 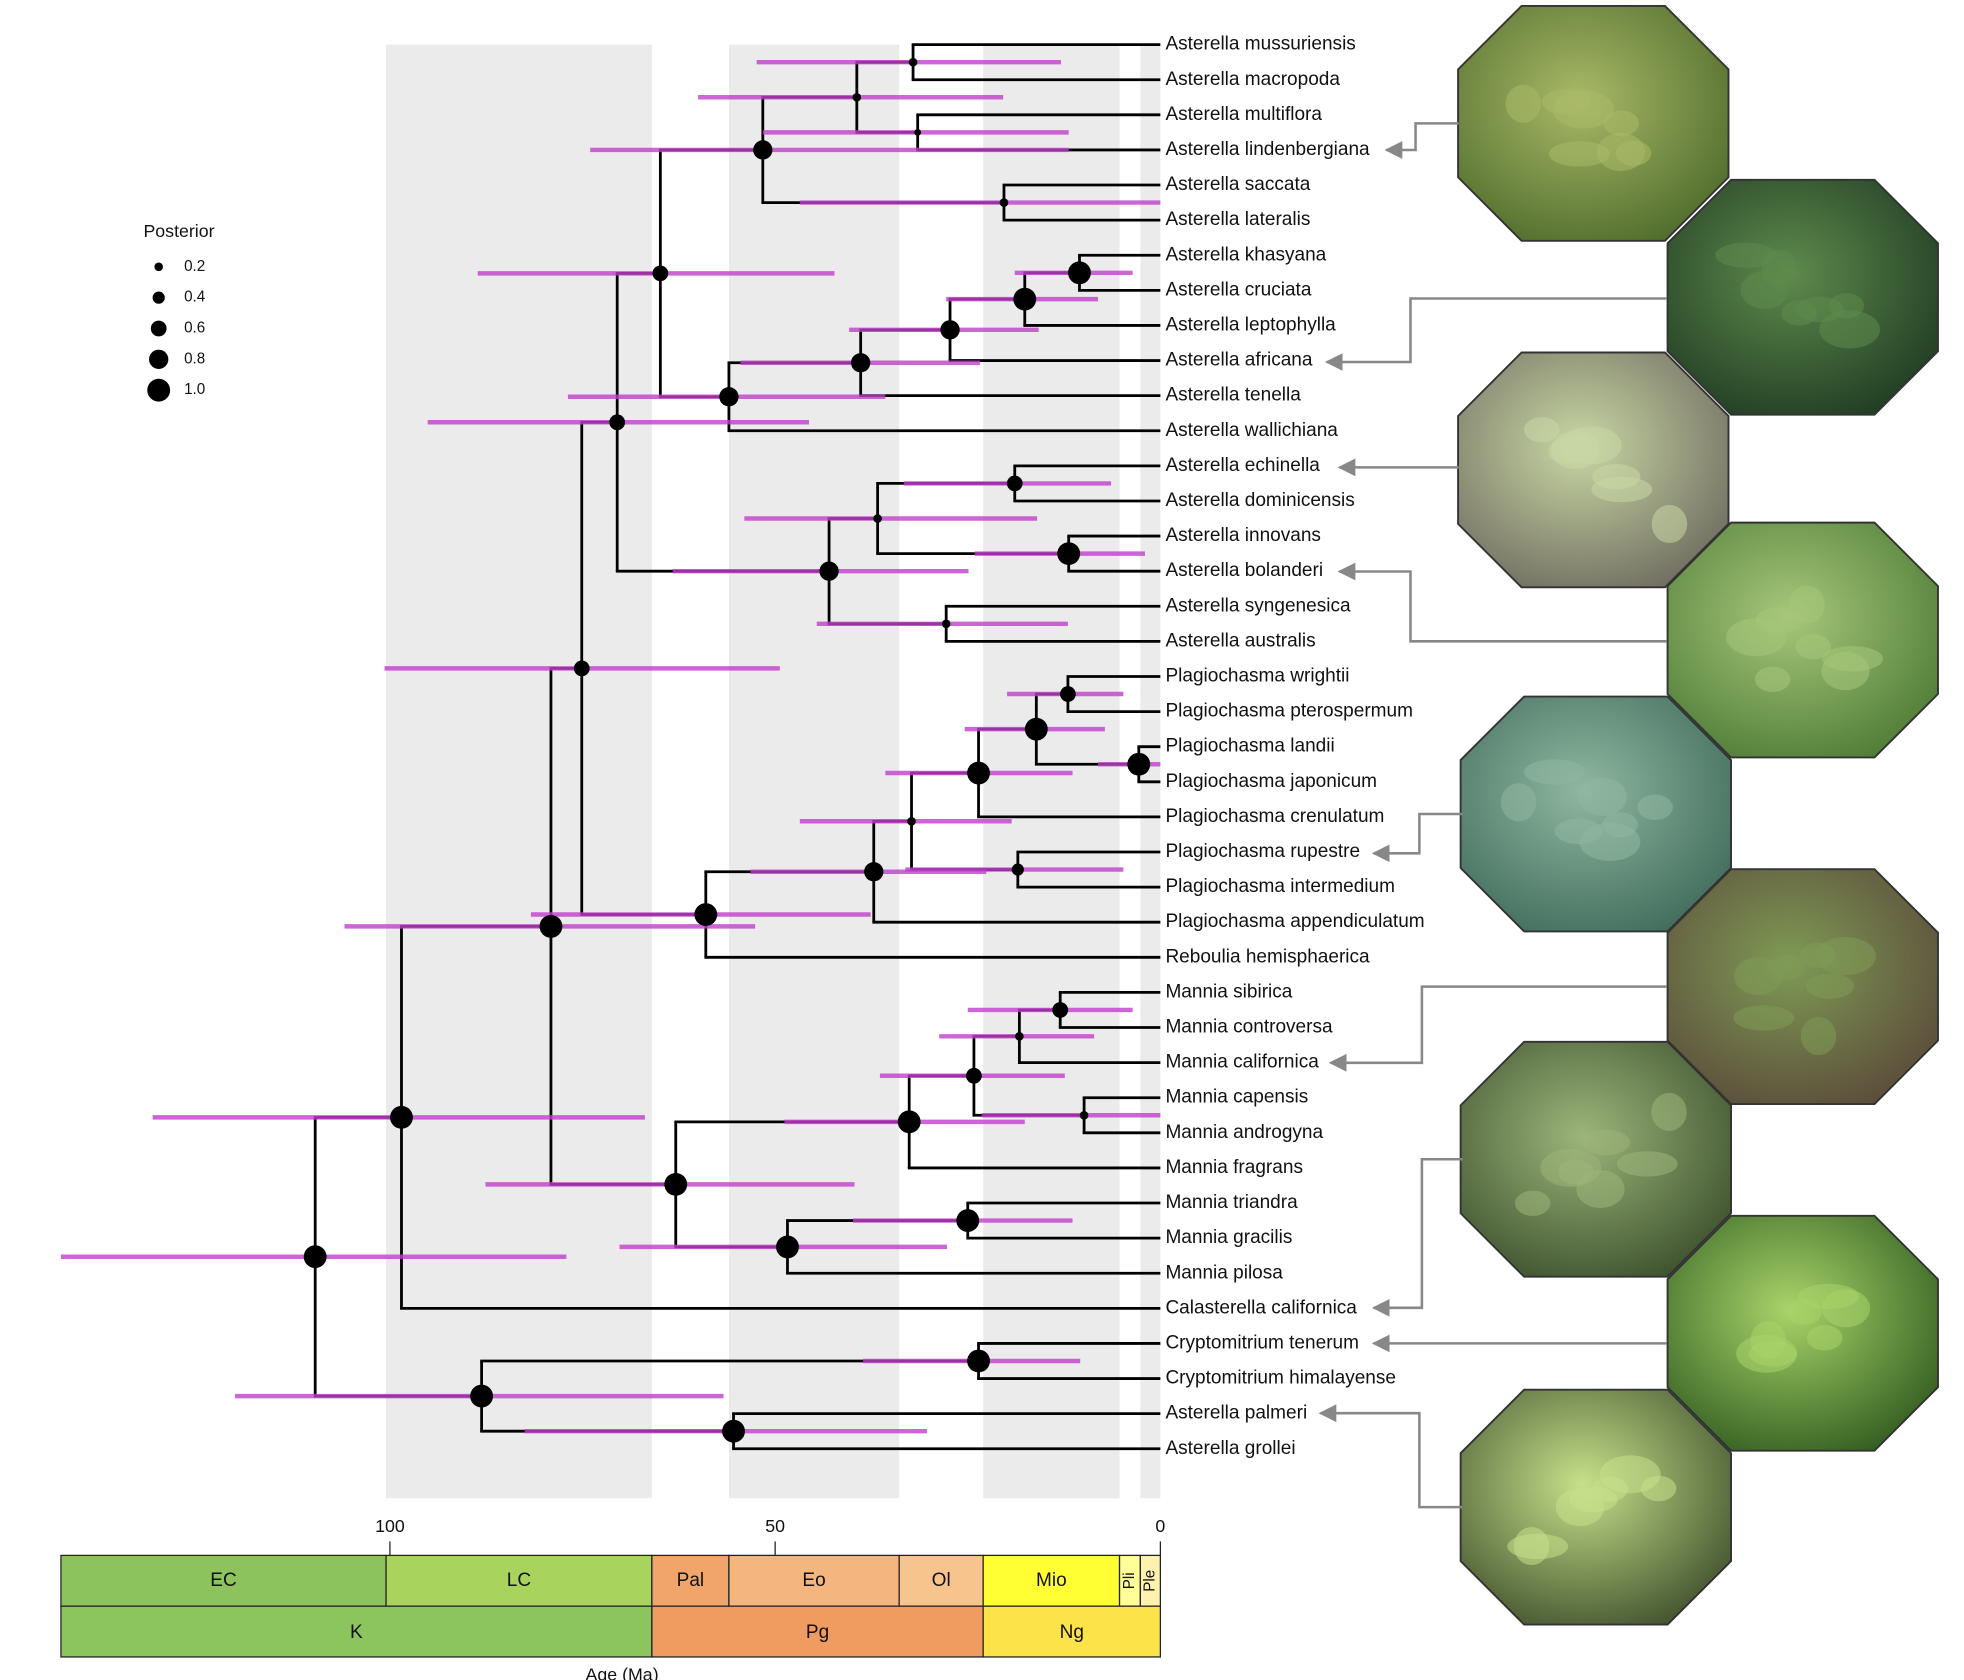 I want to click on tip-label: Reboulia hemisphaerica, so click(x=1267, y=956).